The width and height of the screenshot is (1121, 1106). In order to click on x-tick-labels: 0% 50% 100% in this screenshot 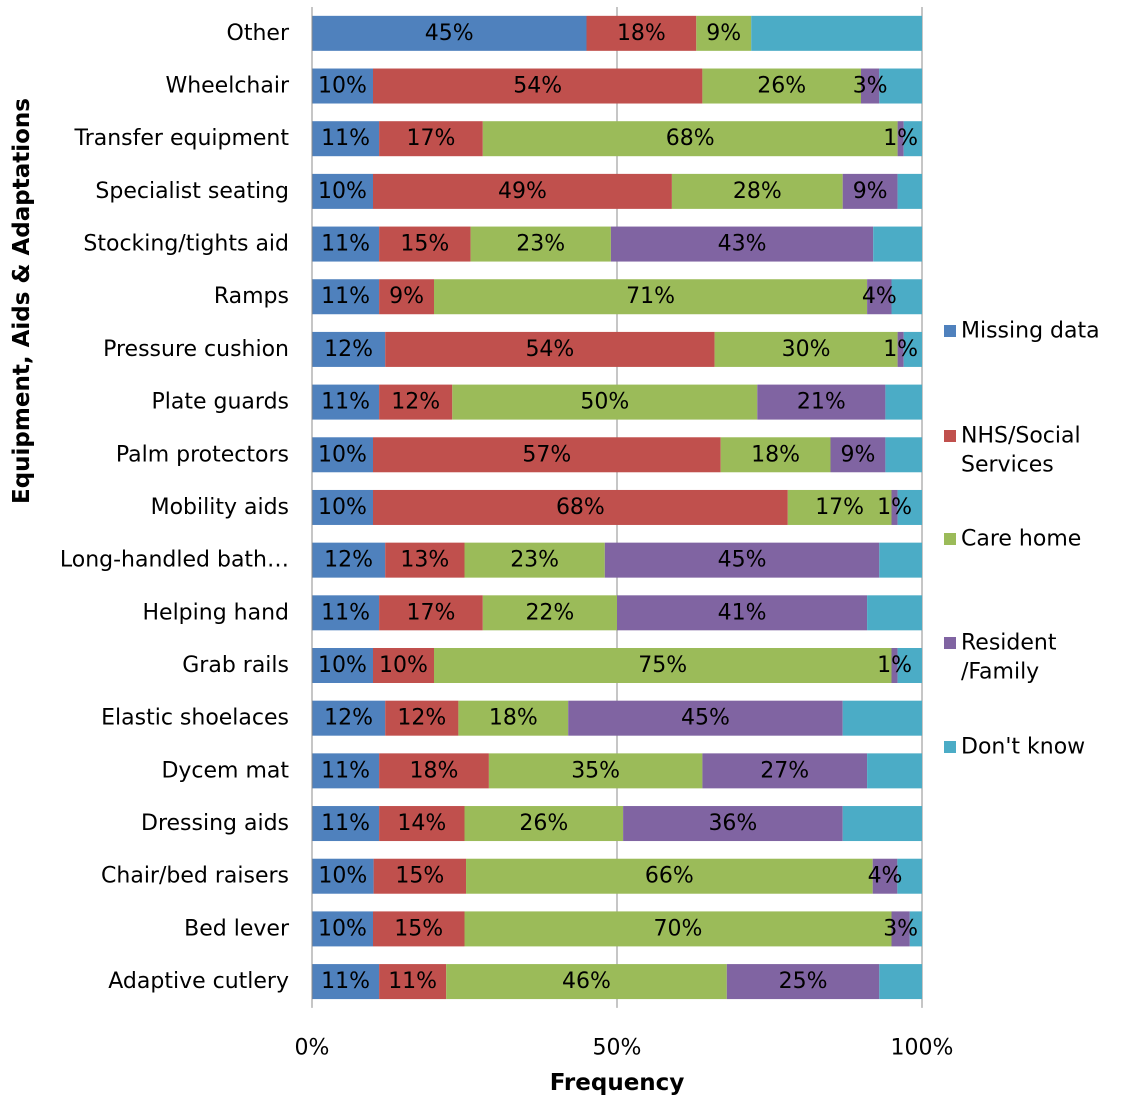, I will do `click(624, 1048)`.